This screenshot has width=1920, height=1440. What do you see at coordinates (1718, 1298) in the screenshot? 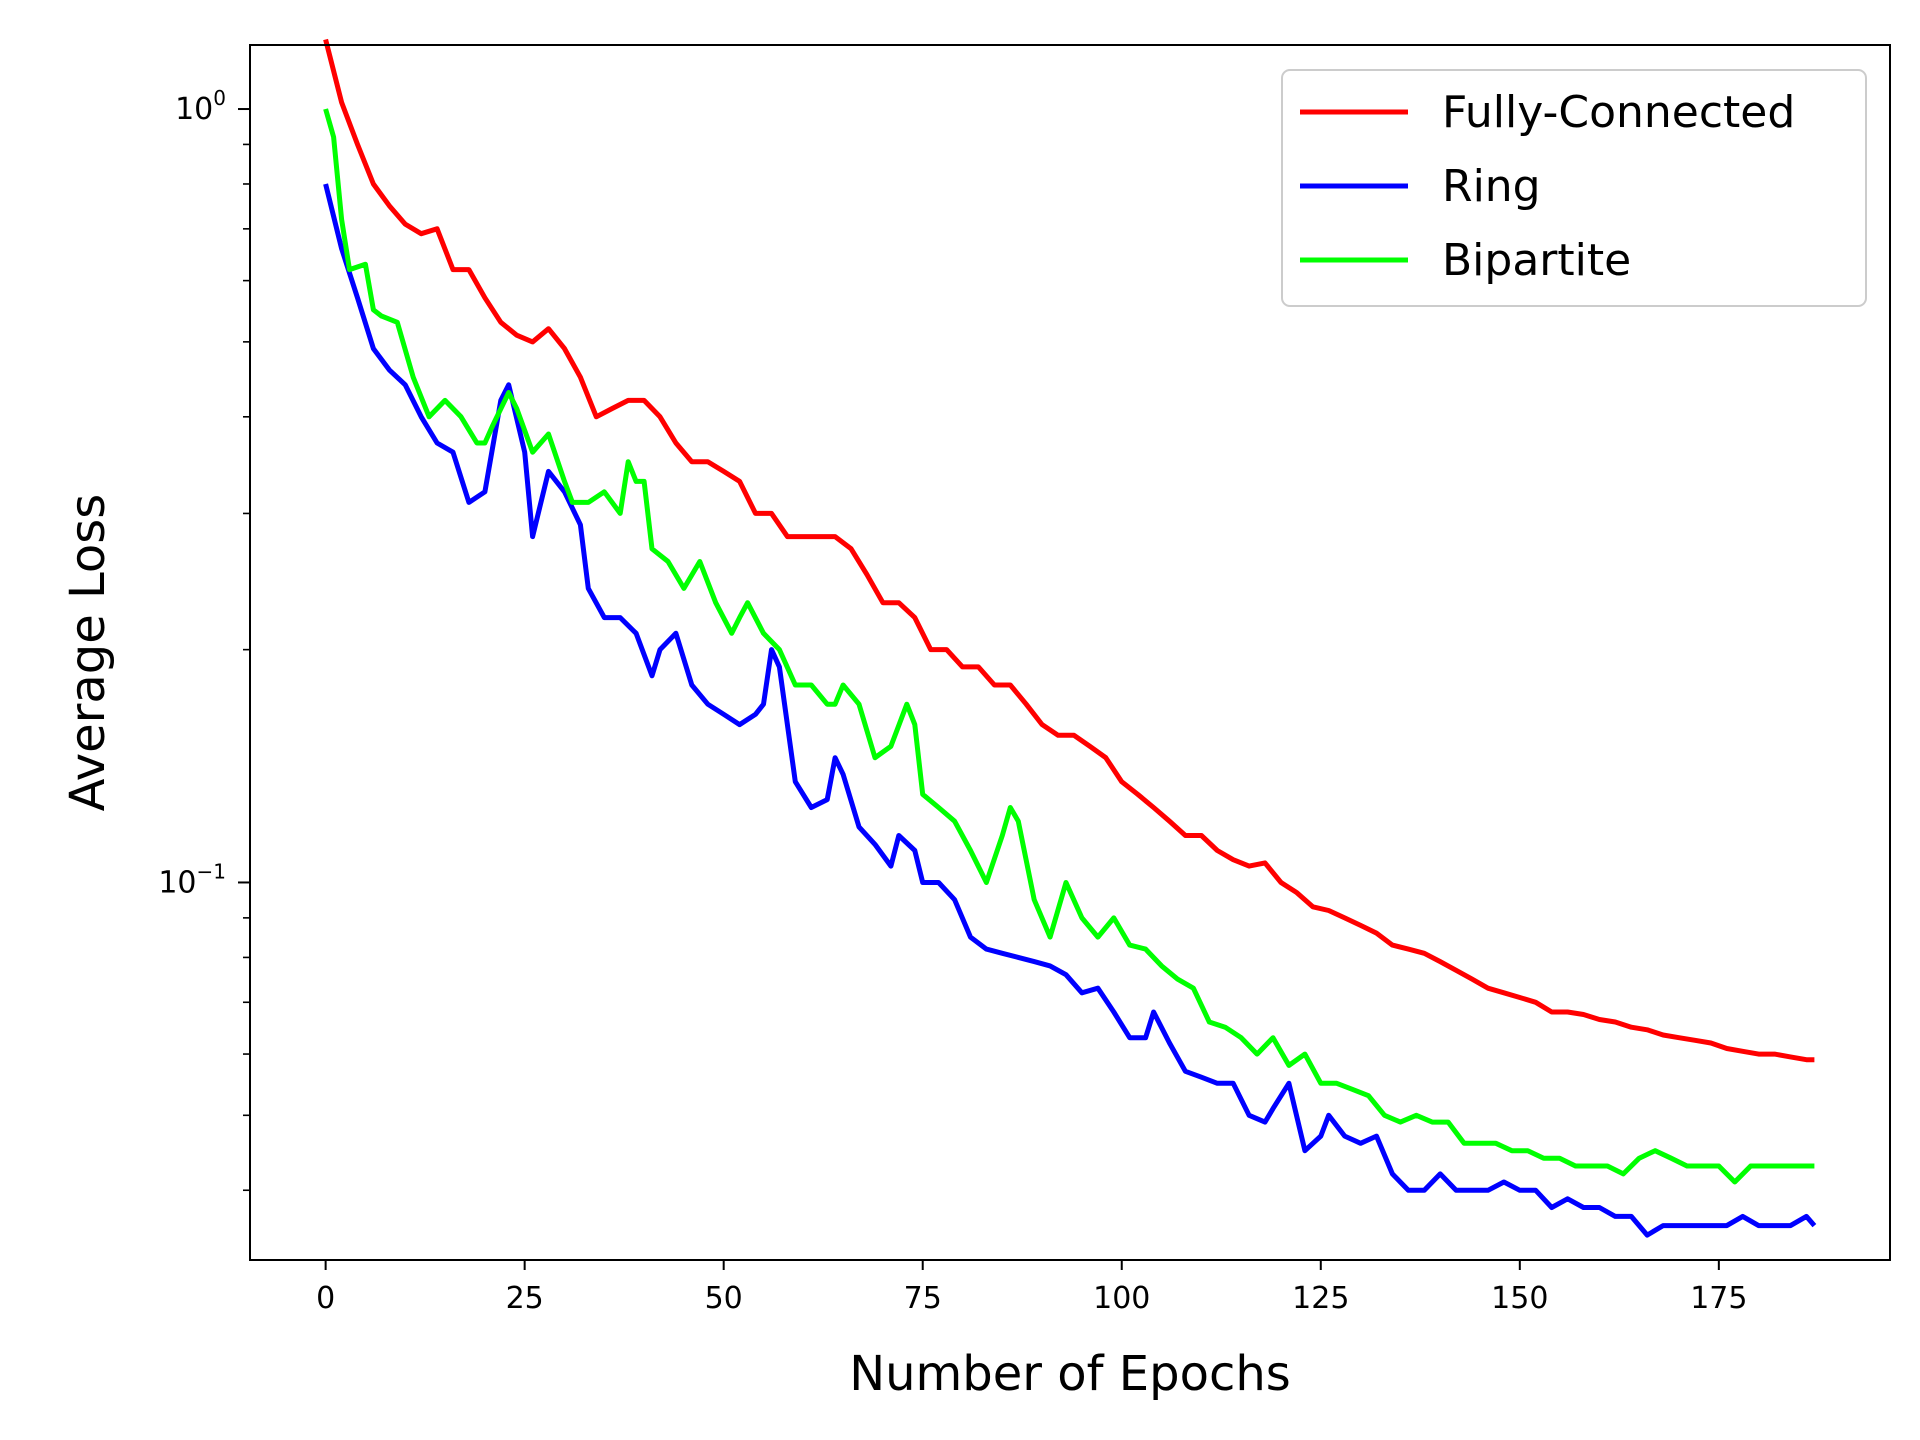
I see `x-tick-label: 175` at bounding box center [1718, 1298].